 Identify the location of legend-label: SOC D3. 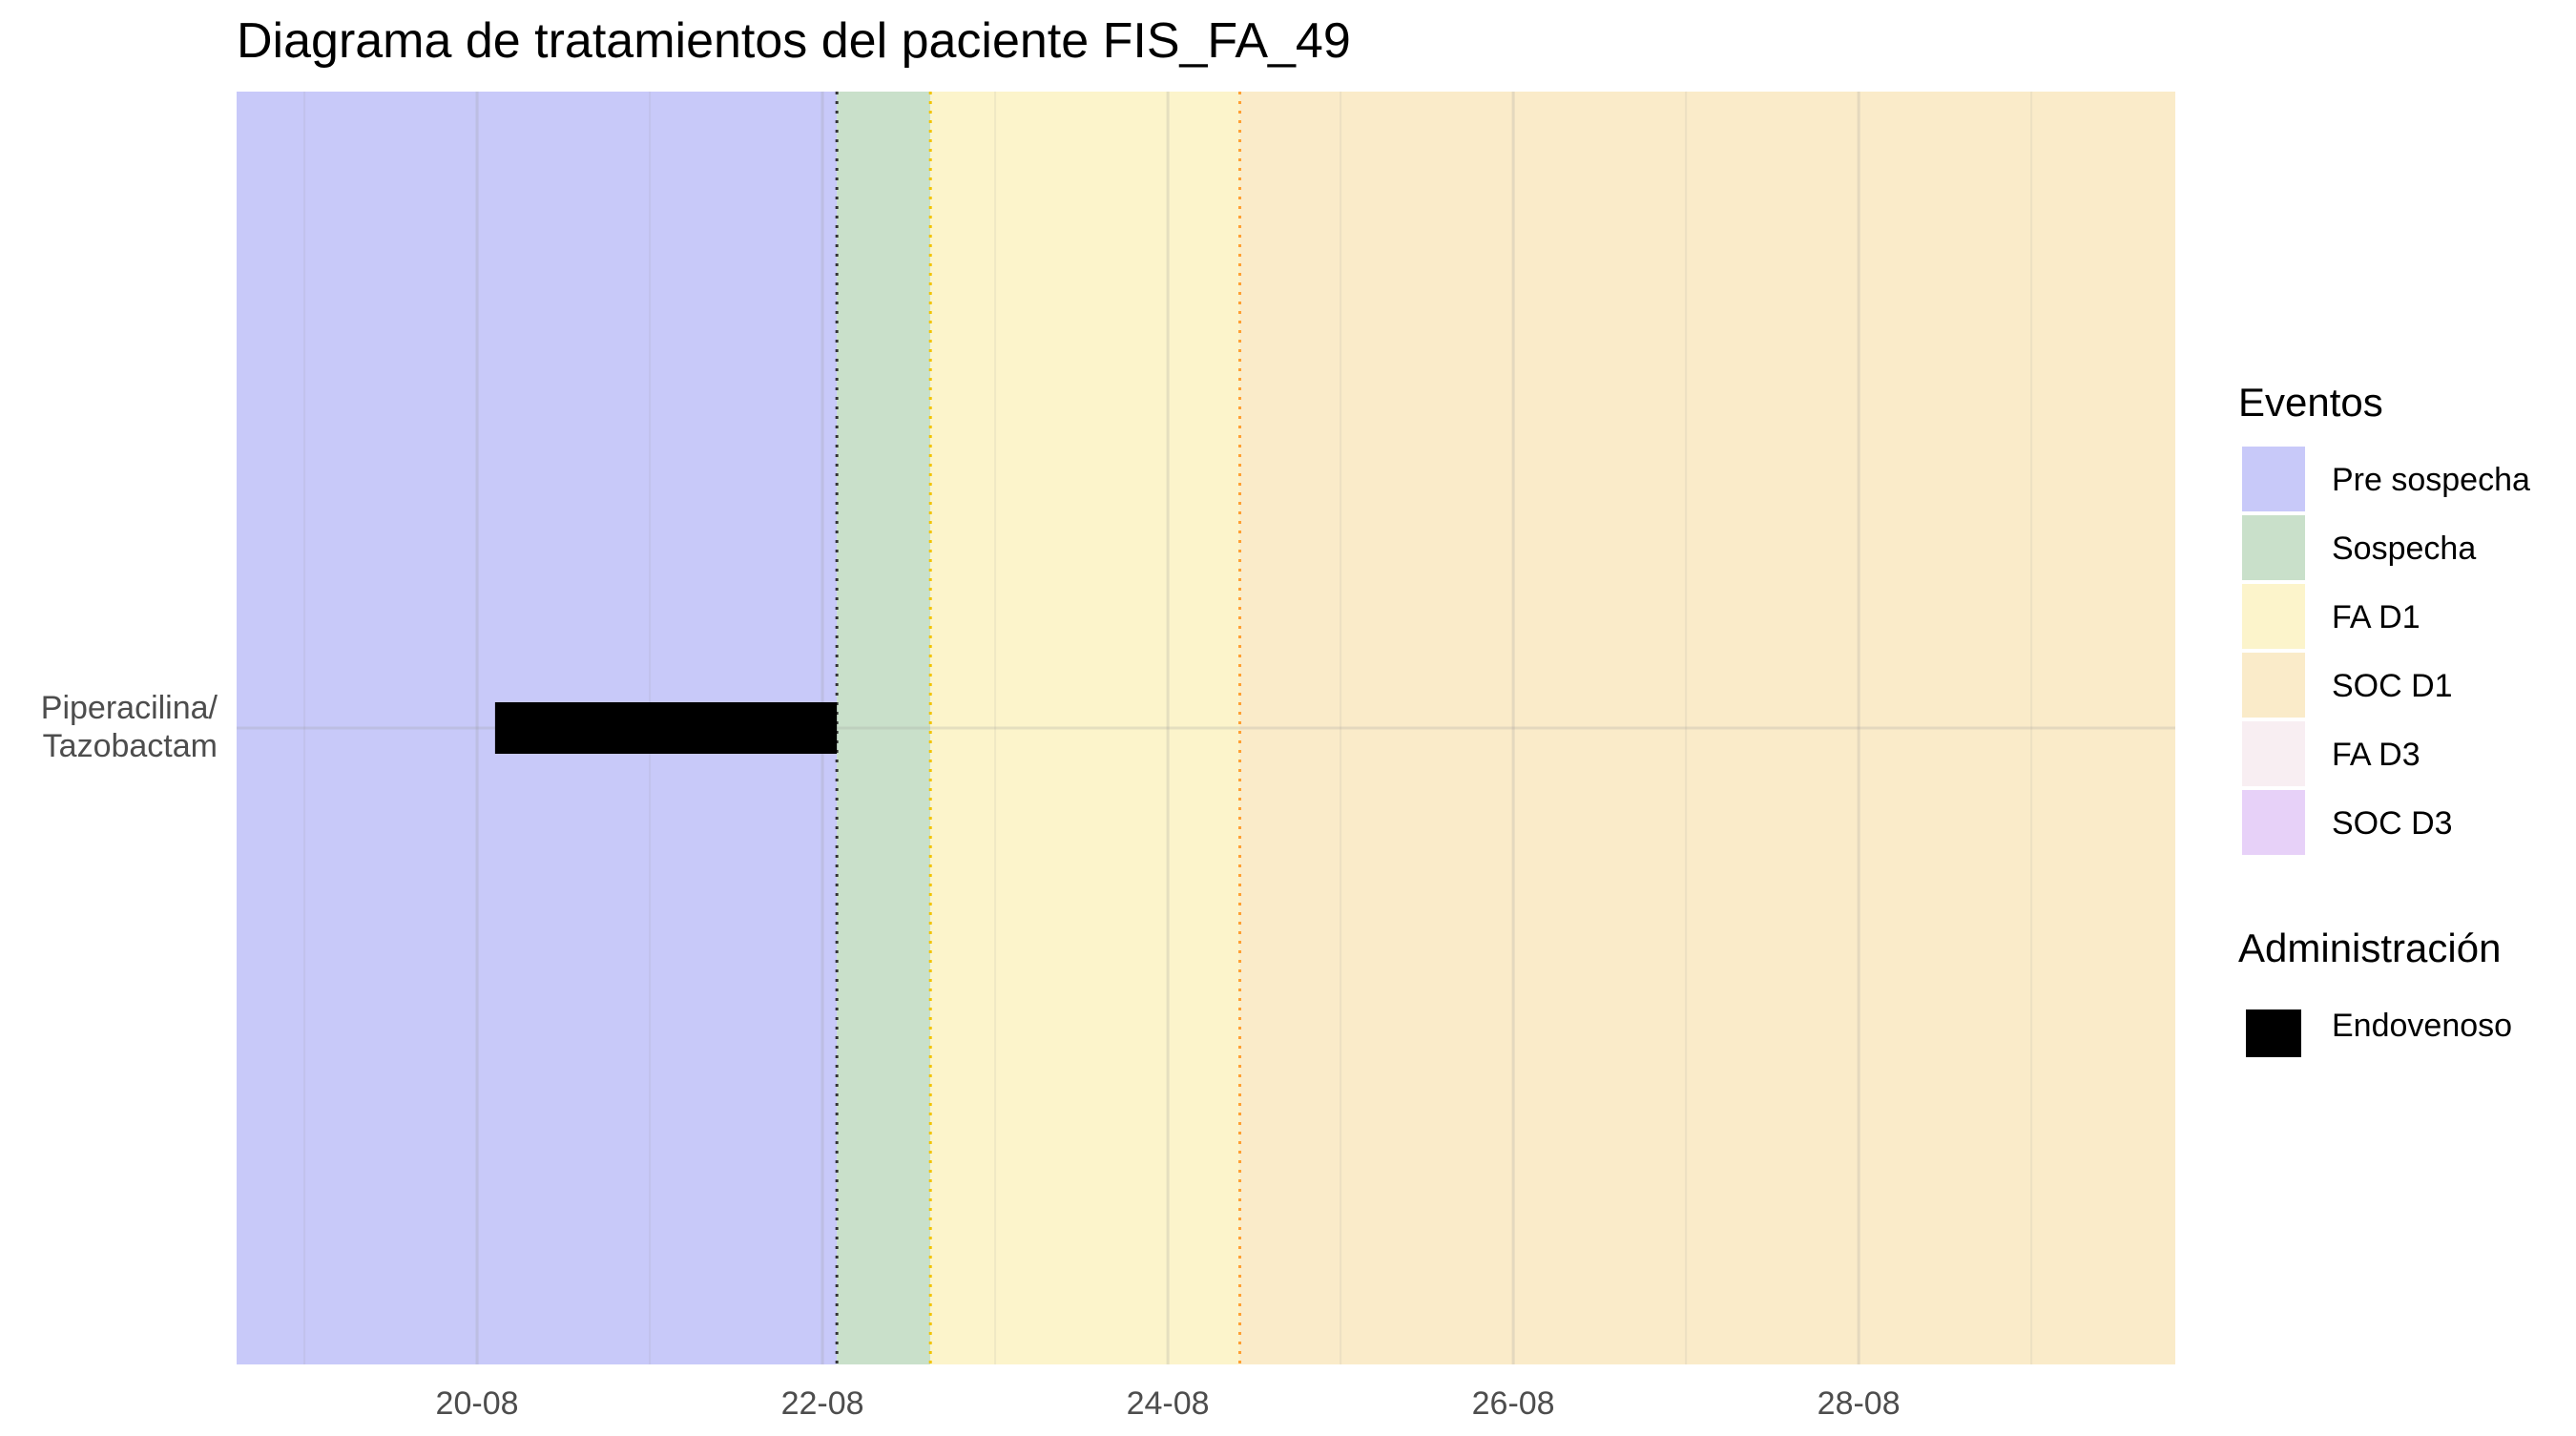
(2392, 823).